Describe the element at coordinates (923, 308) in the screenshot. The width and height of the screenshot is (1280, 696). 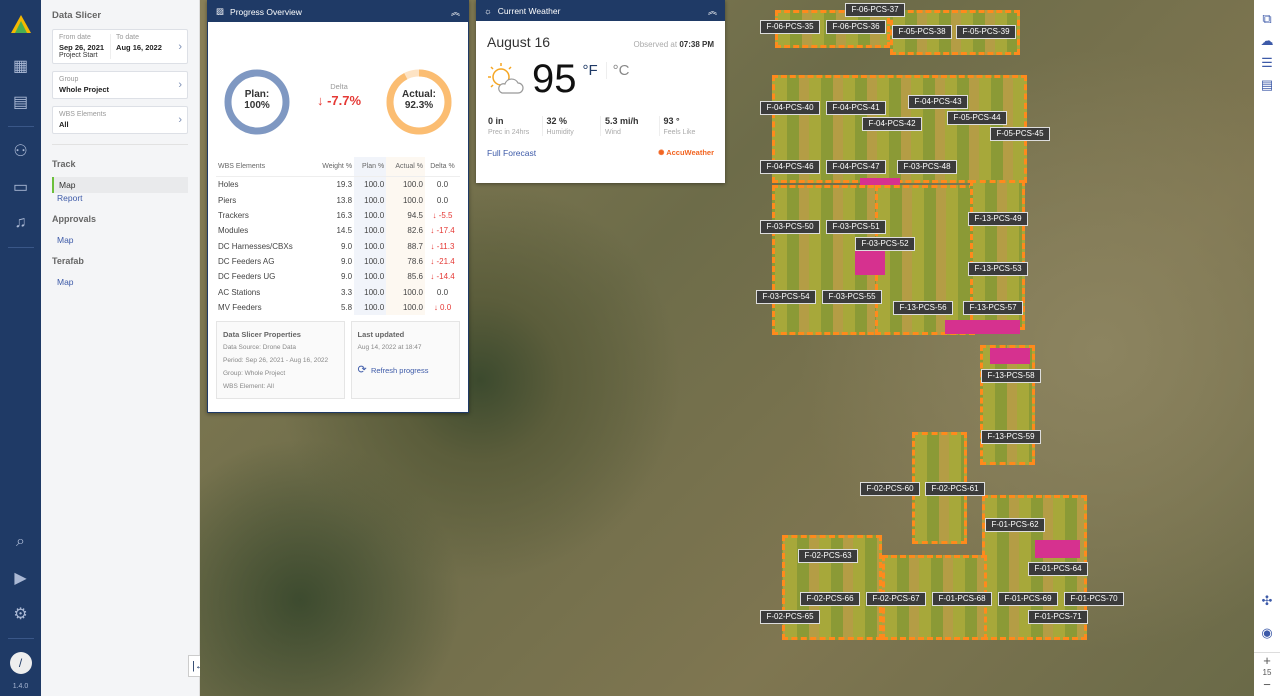
I see `pcs-label: F-13-PCS-56` at that location.